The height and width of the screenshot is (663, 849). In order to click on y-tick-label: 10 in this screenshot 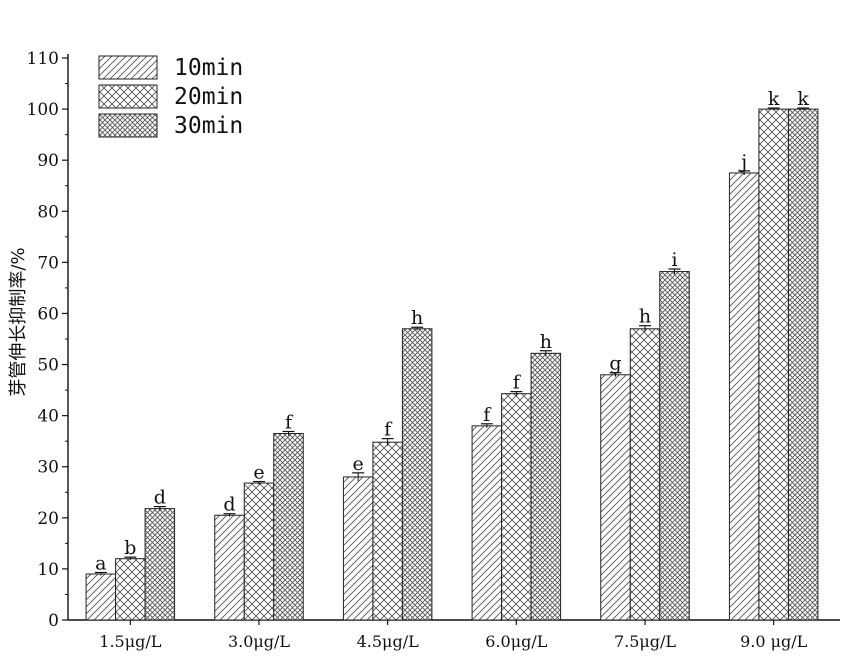, I will do `click(48, 570)`.